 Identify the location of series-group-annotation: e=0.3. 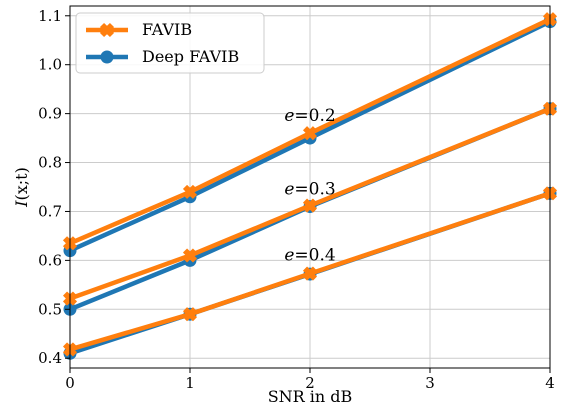
(309, 189).